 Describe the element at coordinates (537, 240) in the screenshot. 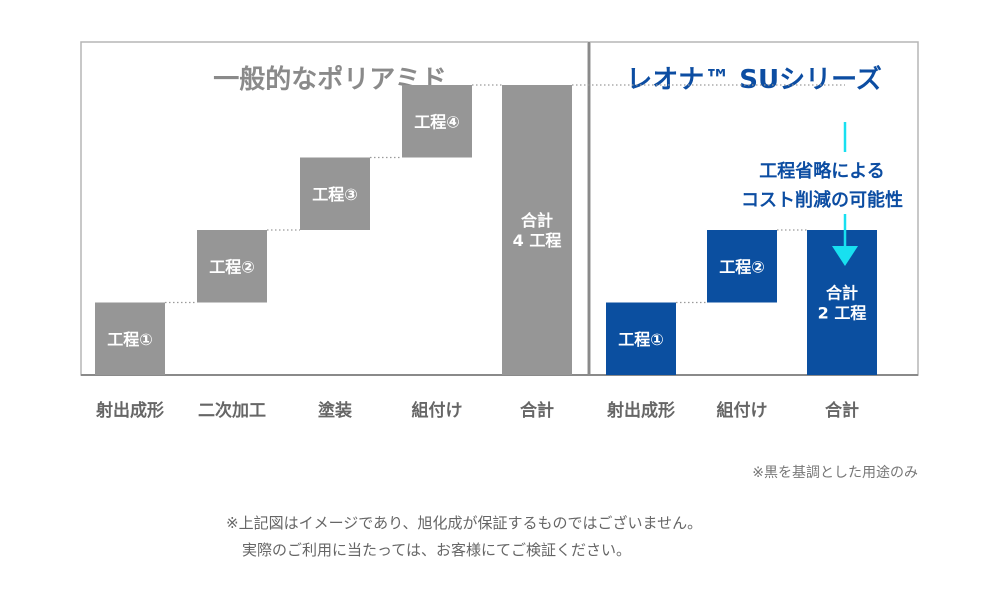

I see `bar-label: 4 工程` at that location.